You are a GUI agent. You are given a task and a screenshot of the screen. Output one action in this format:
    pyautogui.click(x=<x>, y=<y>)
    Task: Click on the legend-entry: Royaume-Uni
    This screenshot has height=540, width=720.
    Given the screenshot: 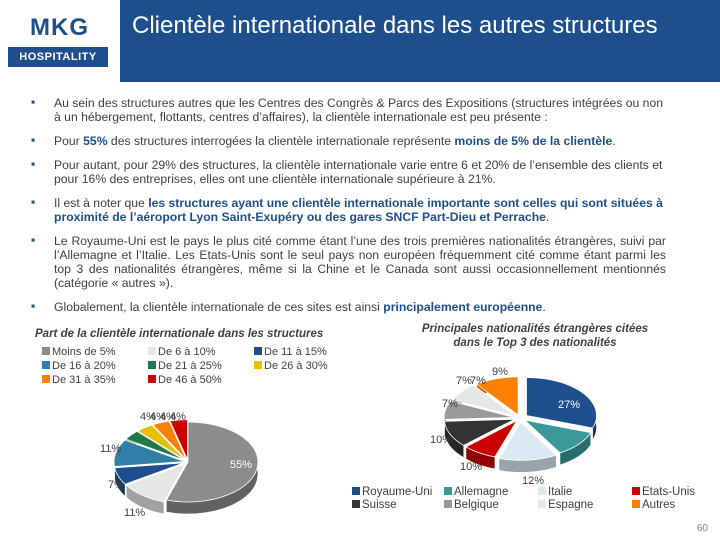 What is the action you would take?
    pyautogui.click(x=392, y=492)
    